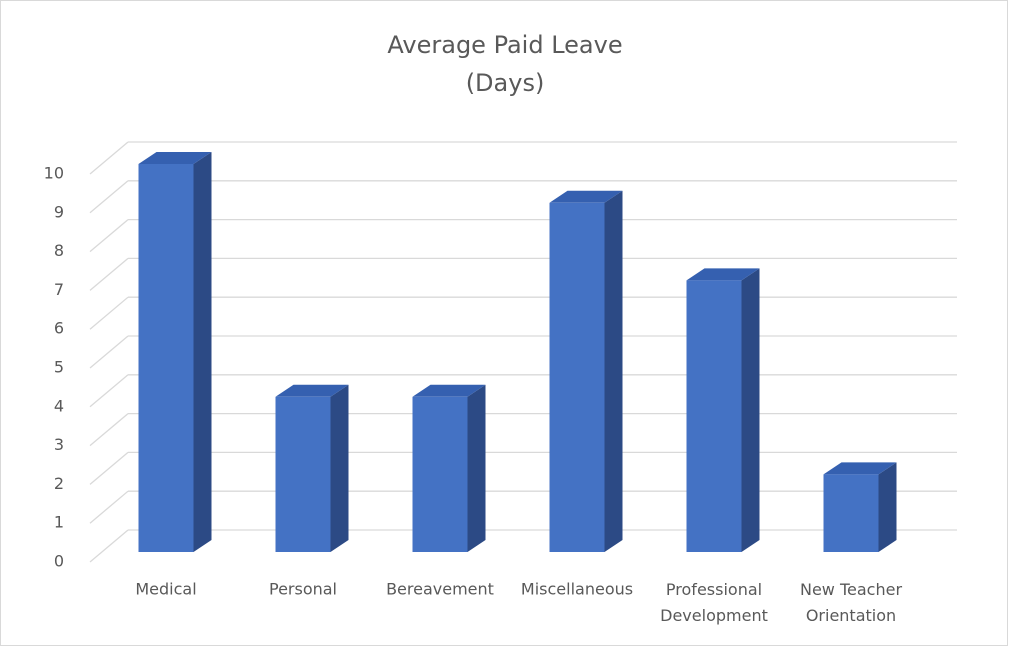 The height and width of the screenshot is (647, 1009). I want to click on y-tick-label: 6, so click(59, 328).